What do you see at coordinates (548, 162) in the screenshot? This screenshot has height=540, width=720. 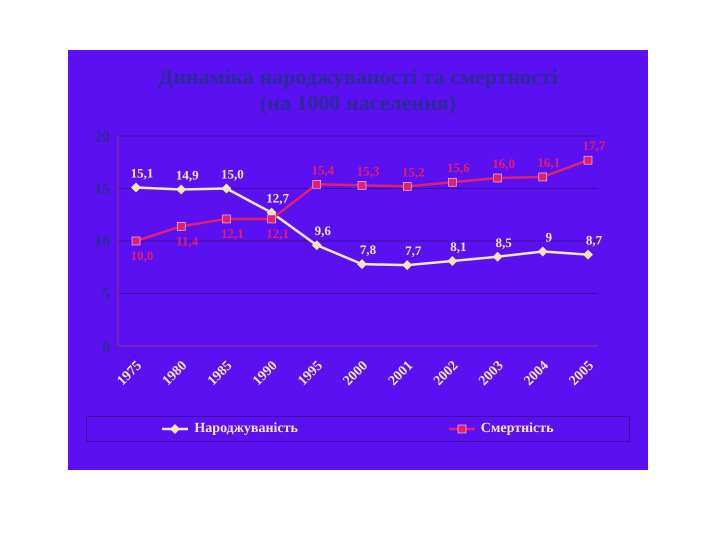 I see `data-label: 16,1` at bounding box center [548, 162].